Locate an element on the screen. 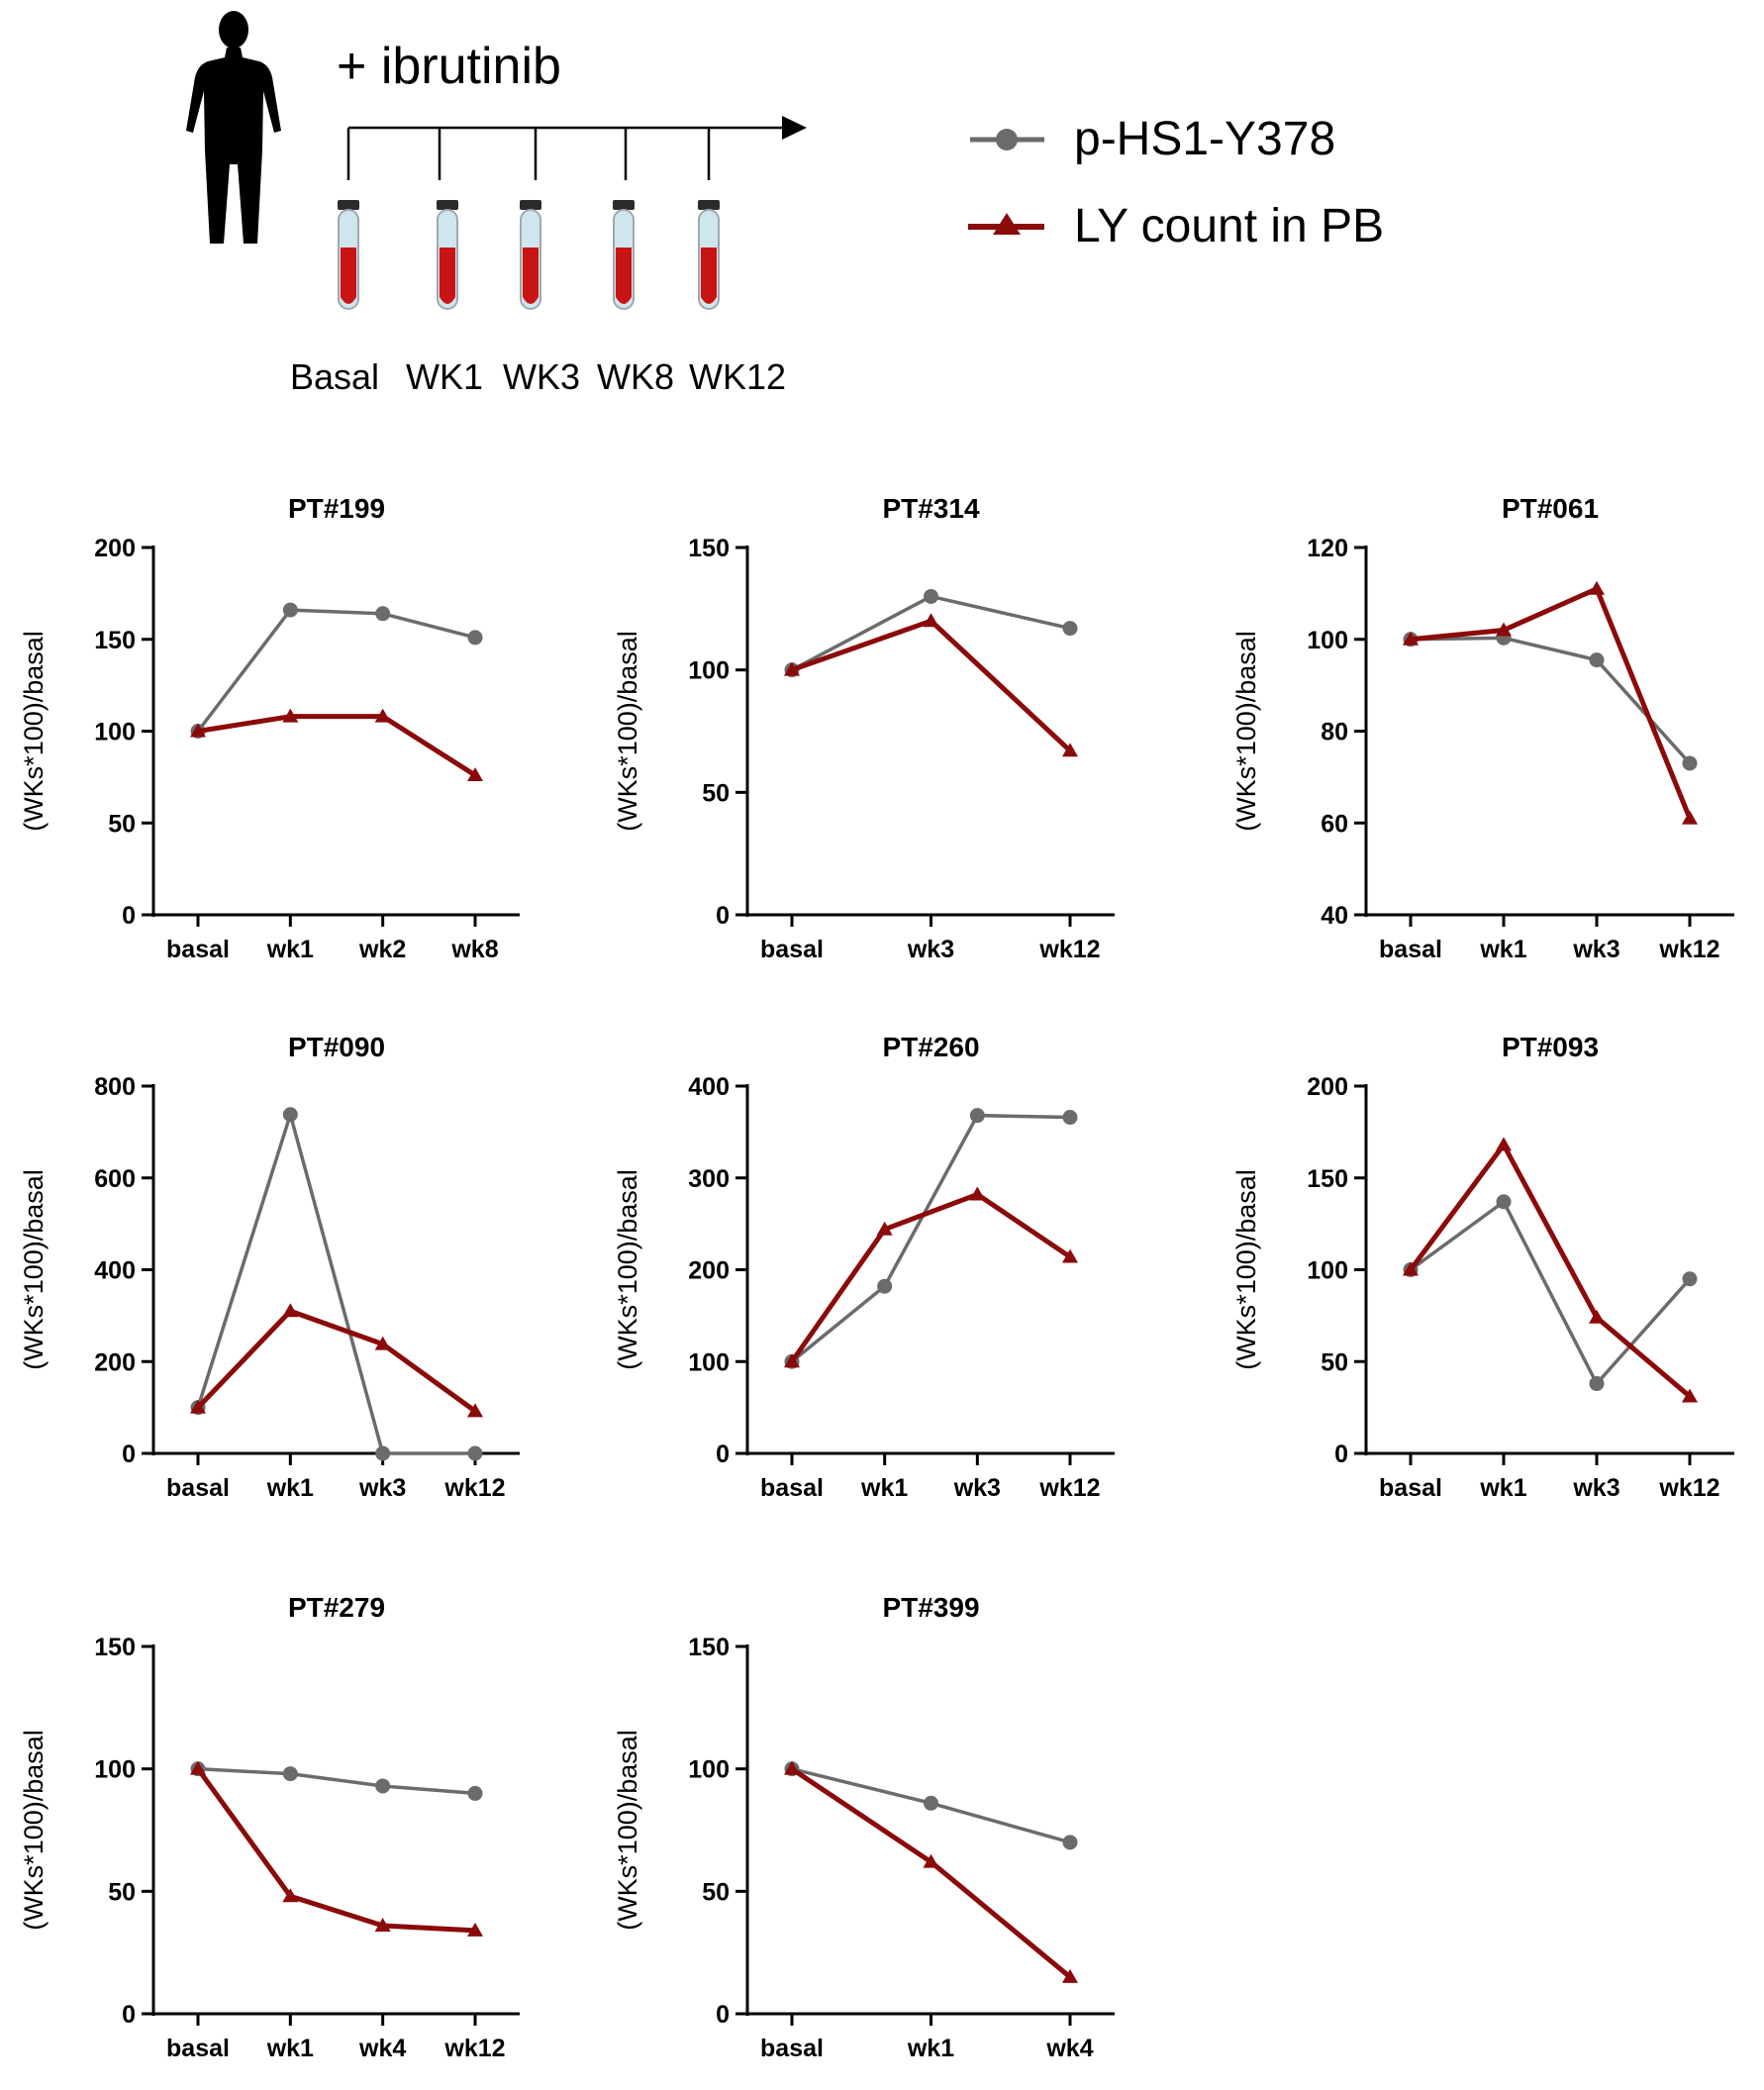  chart-title: PT#260 is located at coordinates (930, 1047).